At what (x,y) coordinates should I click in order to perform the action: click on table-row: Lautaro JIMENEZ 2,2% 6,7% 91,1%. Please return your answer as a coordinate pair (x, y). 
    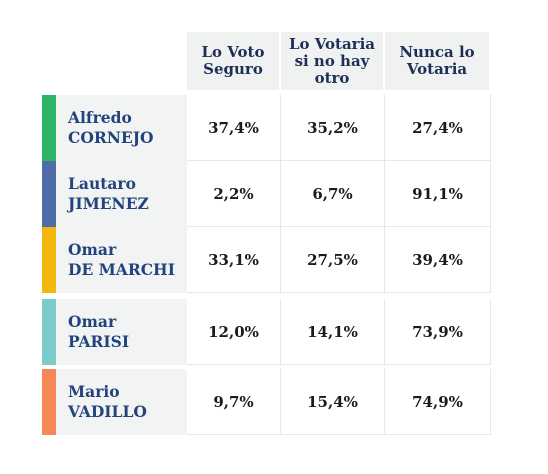
    Looking at the image, I should click on (268, 194).